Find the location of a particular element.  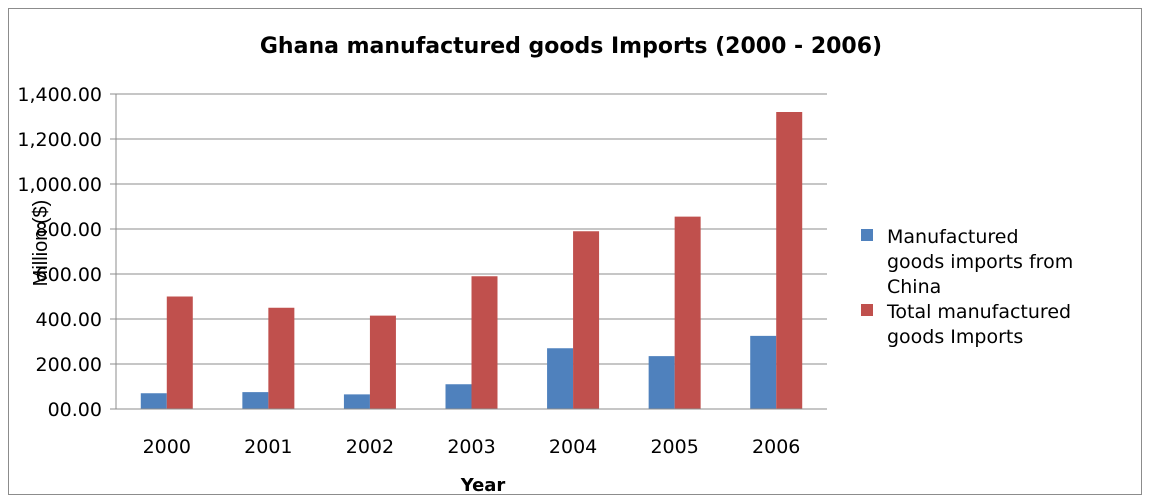

x-tick-label: 2000 is located at coordinates (167, 447).